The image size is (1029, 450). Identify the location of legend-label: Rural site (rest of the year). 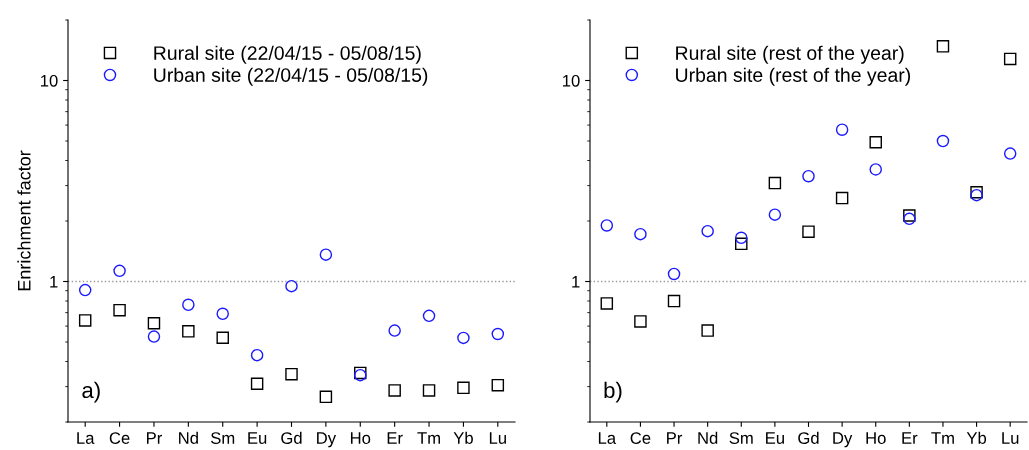
(790, 54).